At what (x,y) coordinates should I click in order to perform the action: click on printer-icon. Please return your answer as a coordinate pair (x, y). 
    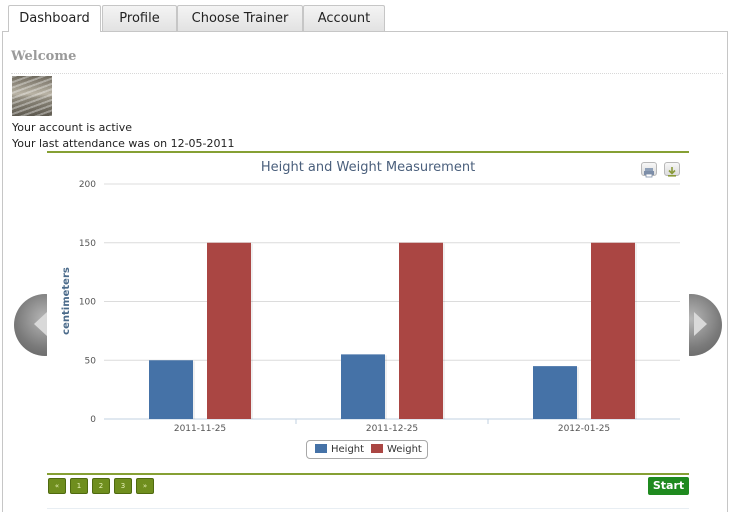
    Looking at the image, I should click on (649, 170).